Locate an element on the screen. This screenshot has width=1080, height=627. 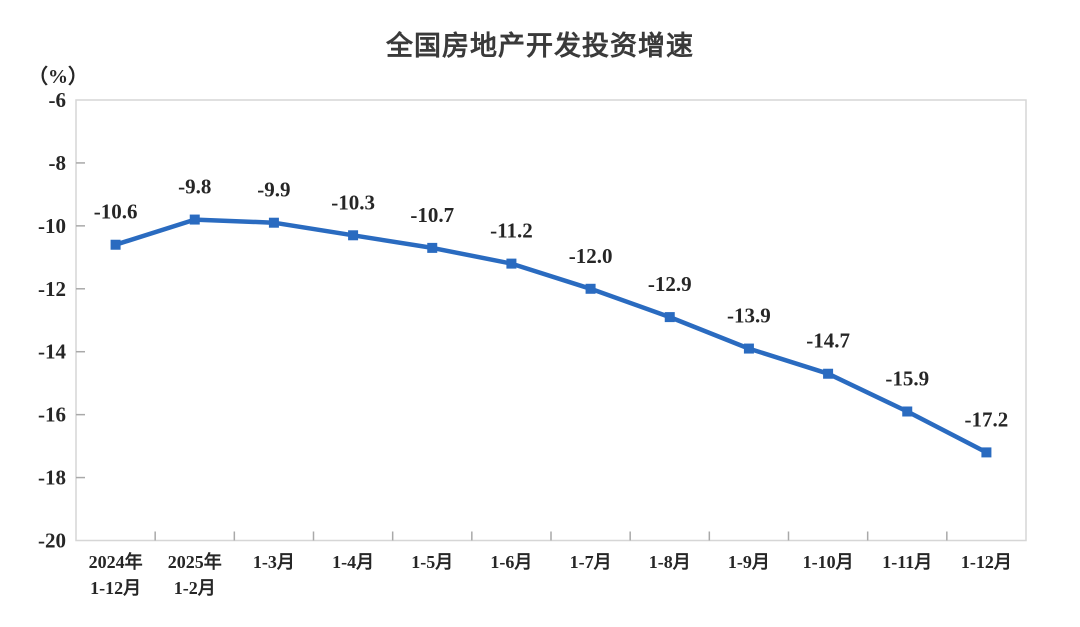
x-tick-label: 1-8月 is located at coordinates (670, 562).